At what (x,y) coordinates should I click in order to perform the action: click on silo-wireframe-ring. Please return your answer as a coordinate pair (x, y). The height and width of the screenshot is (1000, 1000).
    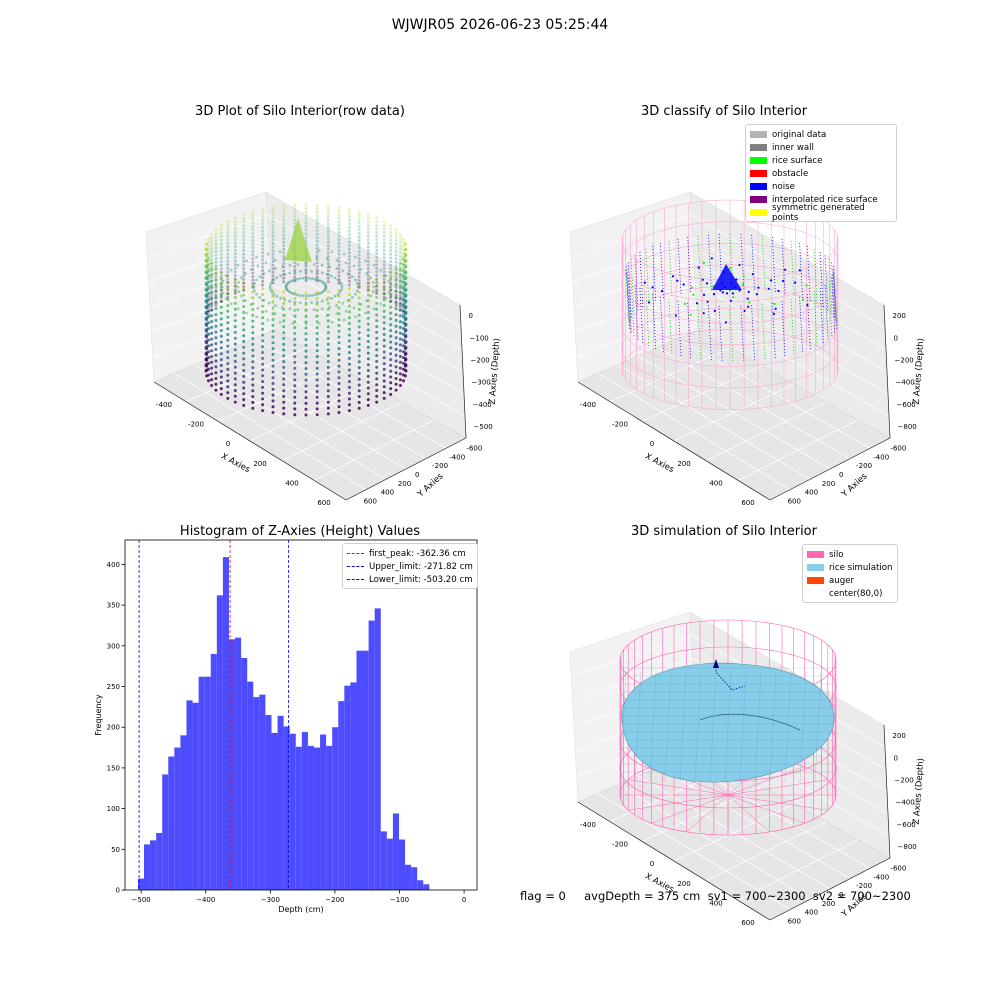
    Looking at the image, I should click on (730, 369).